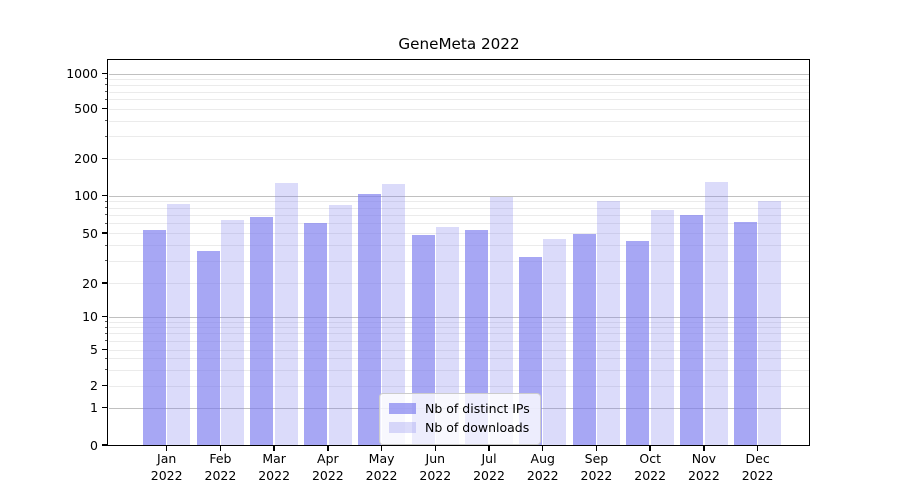  I want to click on x-tick-label: Aug 2022, so click(542, 467).